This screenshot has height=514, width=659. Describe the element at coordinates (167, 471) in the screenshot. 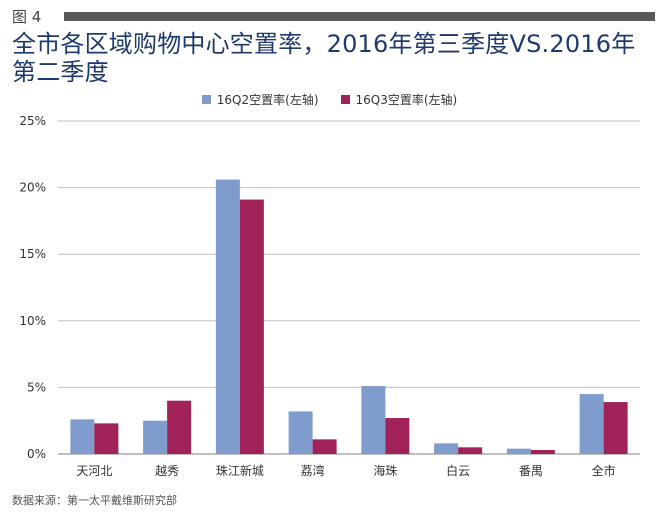

I see `x-tick-label: 越秀` at that location.